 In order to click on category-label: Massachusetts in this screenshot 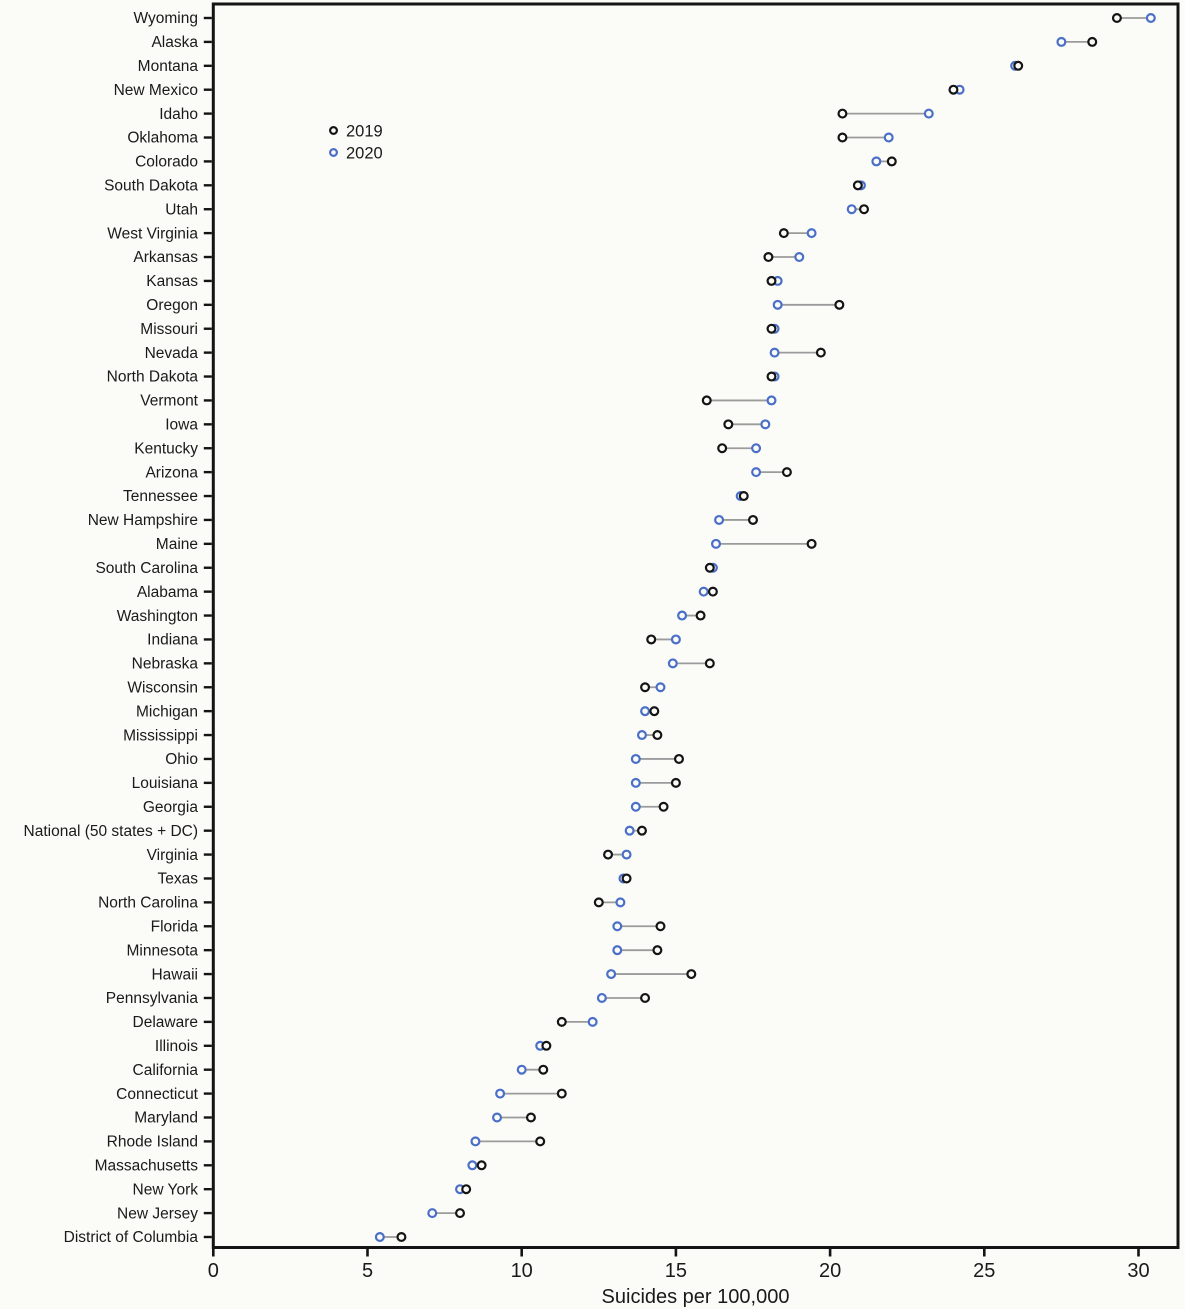, I will do `click(147, 1165)`.